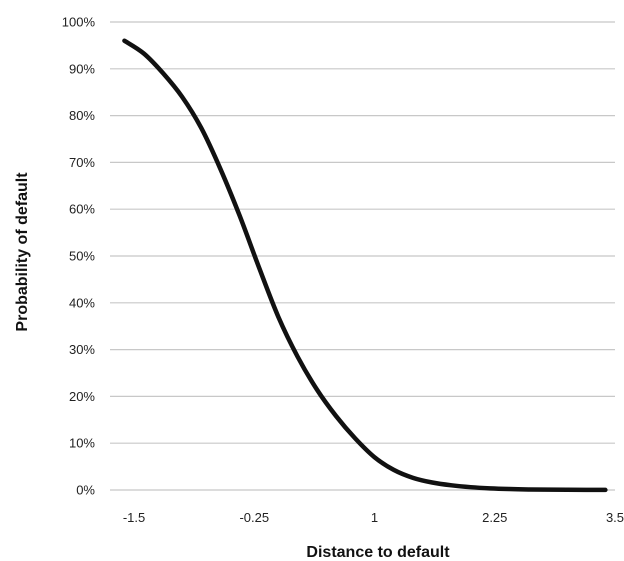 Image resolution: width=624 pixels, height=561 pixels. What do you see at coordinates (378, 552) in the screenshot?
I see `x-axis-title: Distance to default` at bounding box center [378, 552].